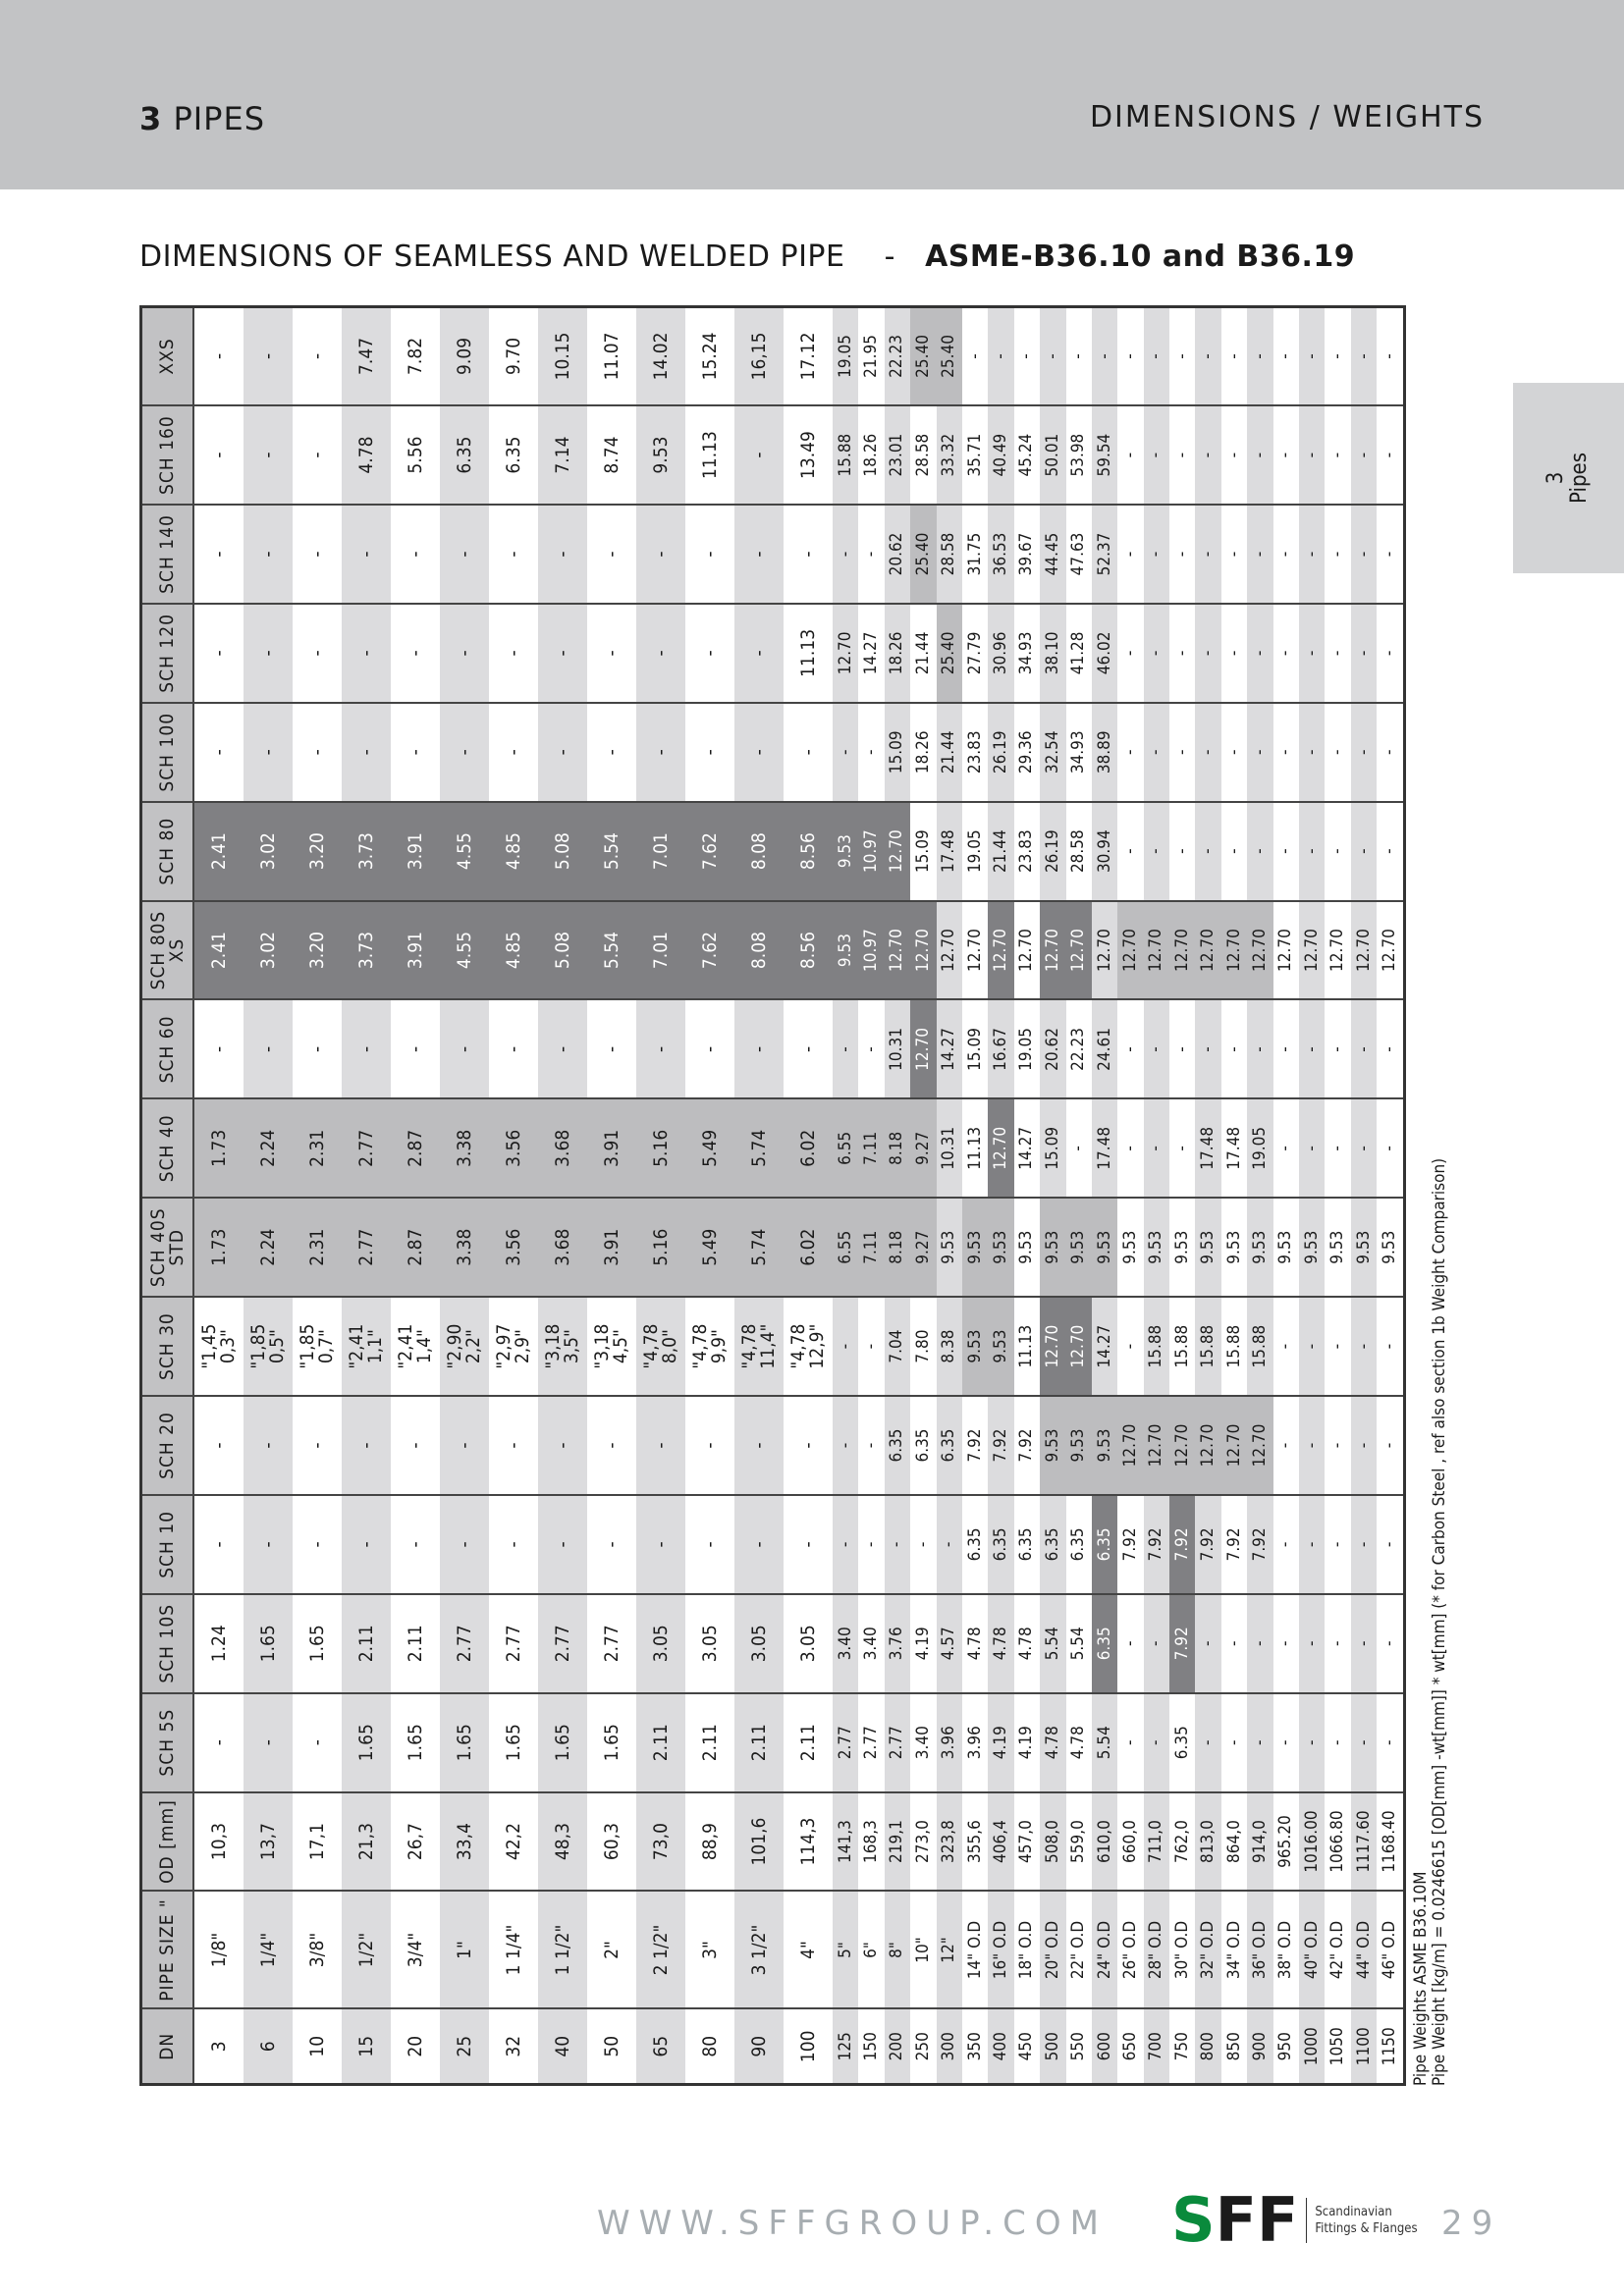 The width and height of the screenshot is (1624, 2296). What do you see at coordinates (1078, 752) in the screenshot?
I see `table-cell: 34.93` at bounding box center [1078, 752].